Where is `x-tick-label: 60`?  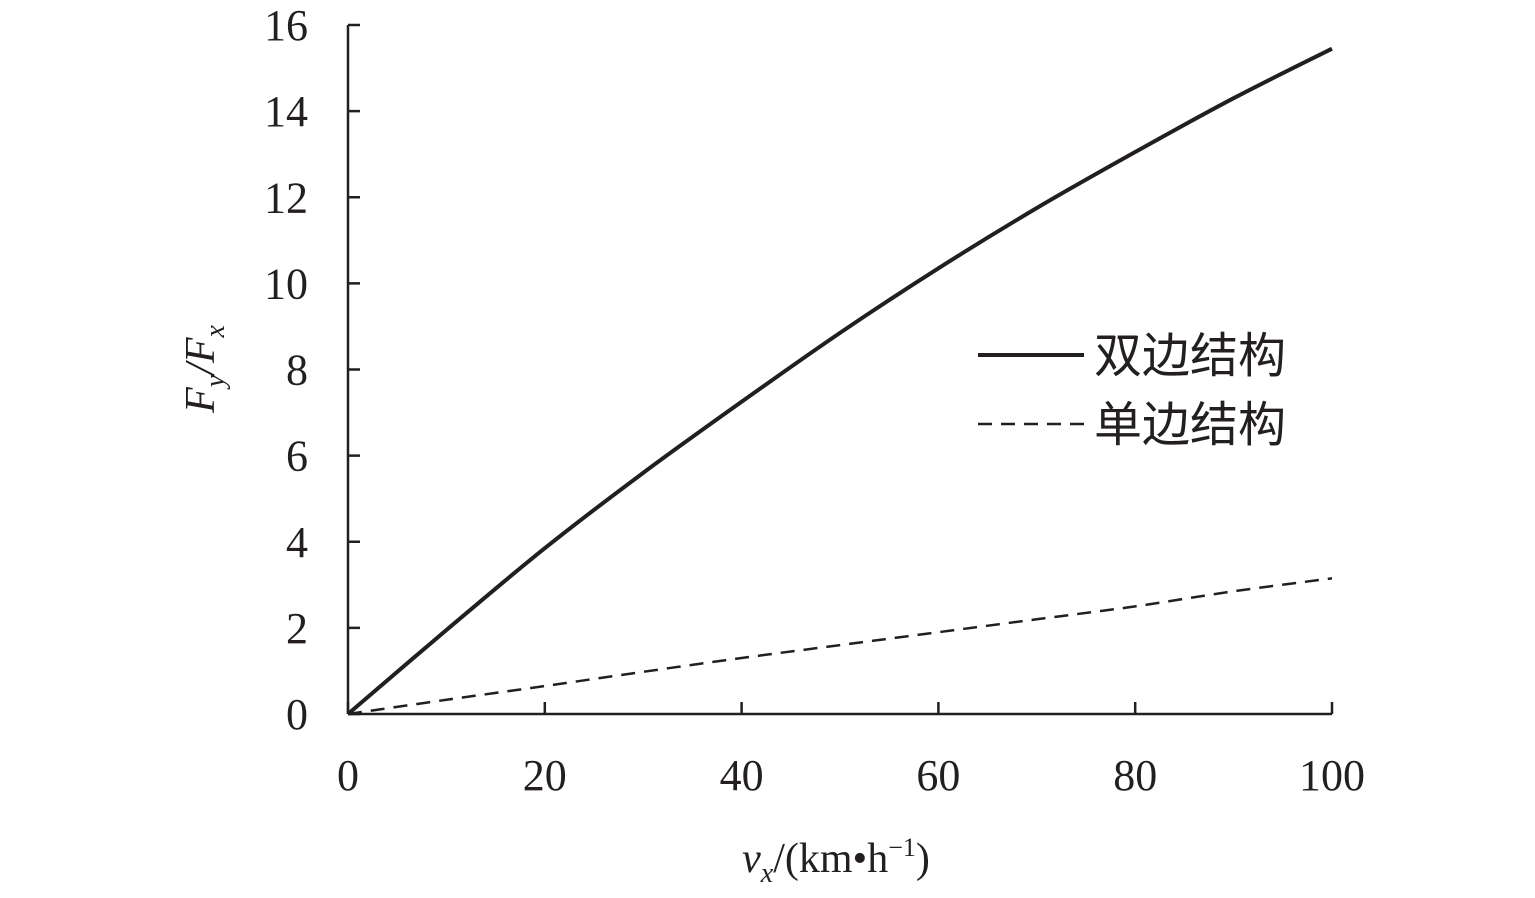
x-tick-label: 60 is located at coordinates (938, 775).